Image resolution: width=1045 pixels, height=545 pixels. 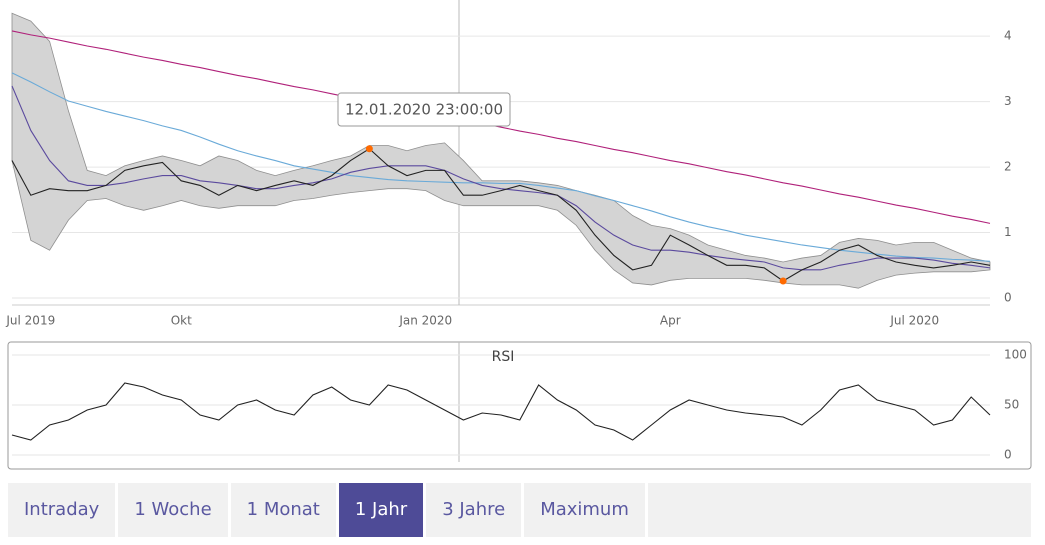 I want to click on y-tick-label: 50, so click(x=1011, y=405).